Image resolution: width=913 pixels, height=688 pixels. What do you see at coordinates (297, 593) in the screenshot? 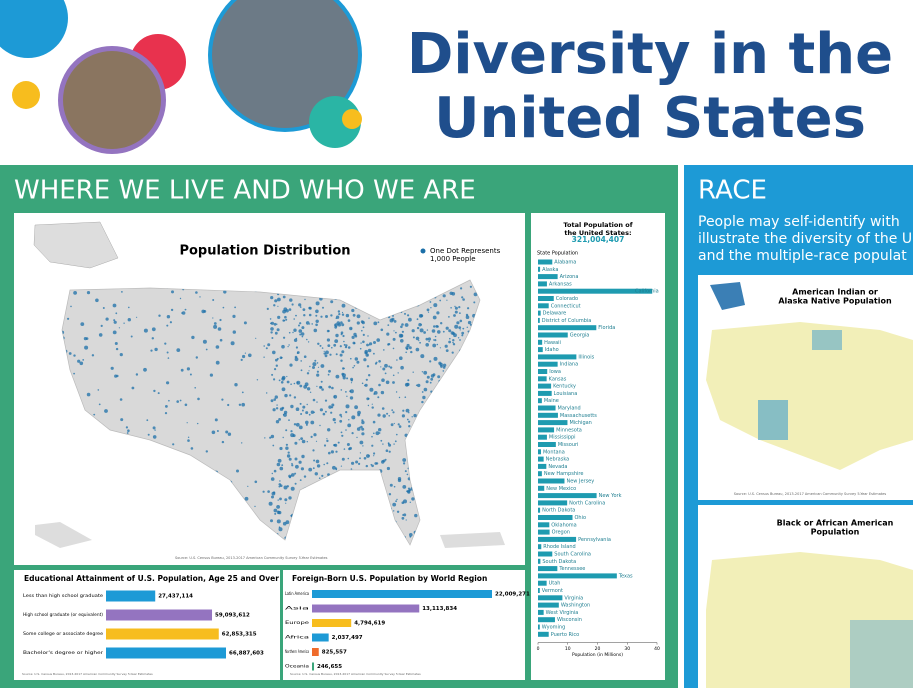
I see `category-label: Latin America` at bounding box center [297, 593].